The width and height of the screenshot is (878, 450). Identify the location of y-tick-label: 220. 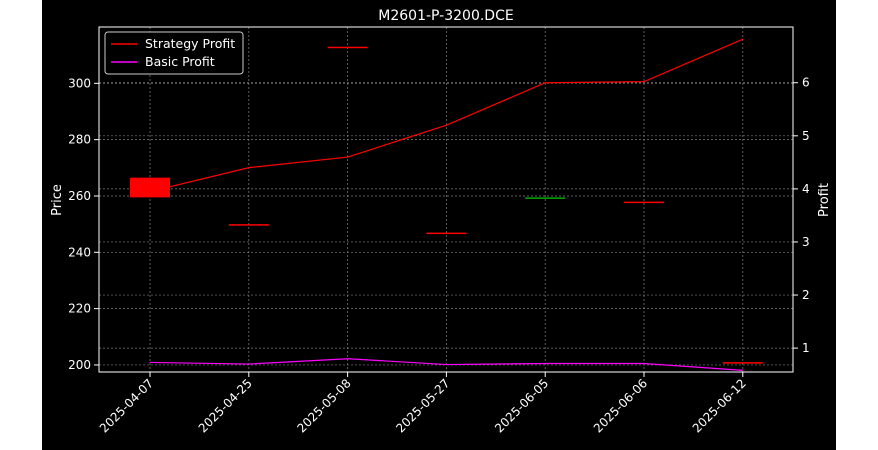
(79, 309).